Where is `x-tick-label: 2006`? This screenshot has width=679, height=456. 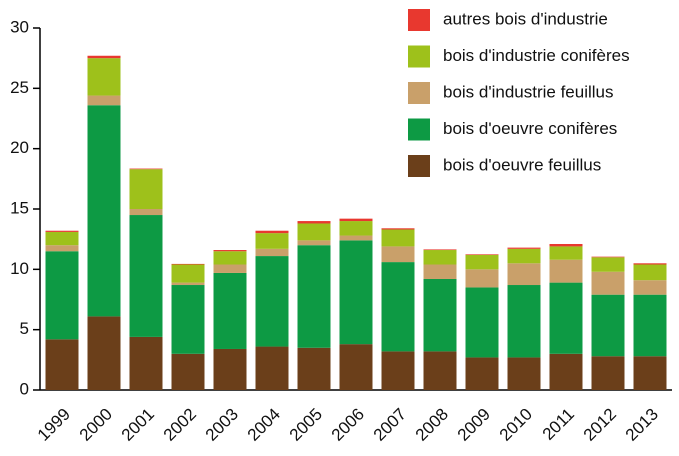
x-tick-label: 2006 is located at coordinates (348, 425).